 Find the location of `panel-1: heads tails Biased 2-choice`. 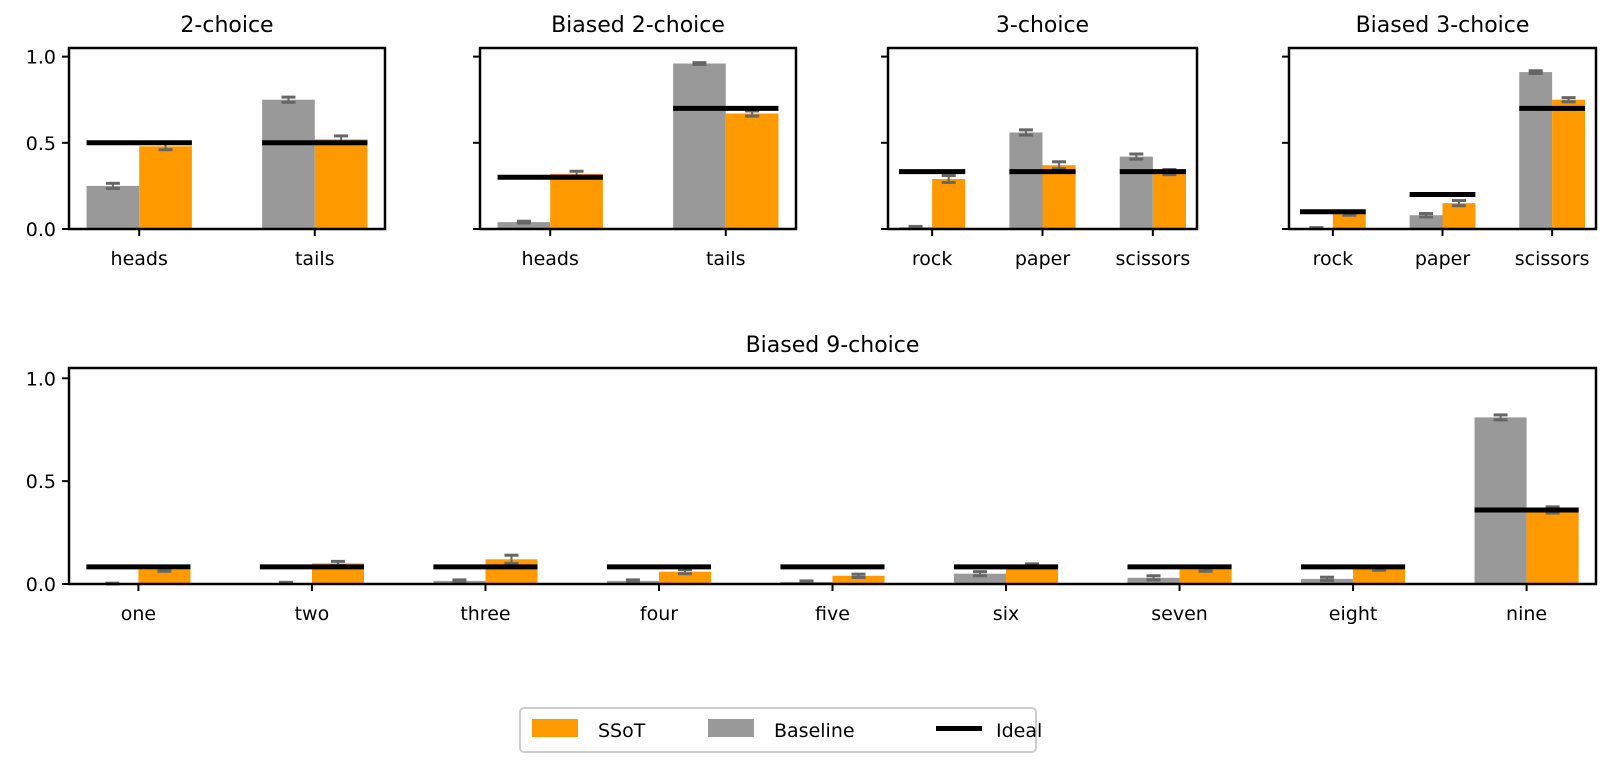

panel-1: heads tails Biased 2-choice is located at coordinates (635, 141).